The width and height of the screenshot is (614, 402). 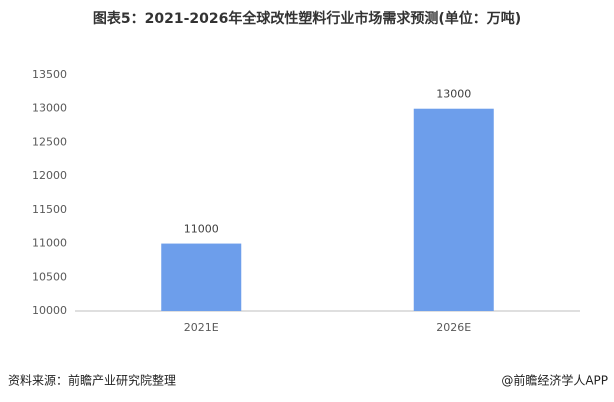 I want to click on y-tick-label: 12500, so click(x=49, y=141).